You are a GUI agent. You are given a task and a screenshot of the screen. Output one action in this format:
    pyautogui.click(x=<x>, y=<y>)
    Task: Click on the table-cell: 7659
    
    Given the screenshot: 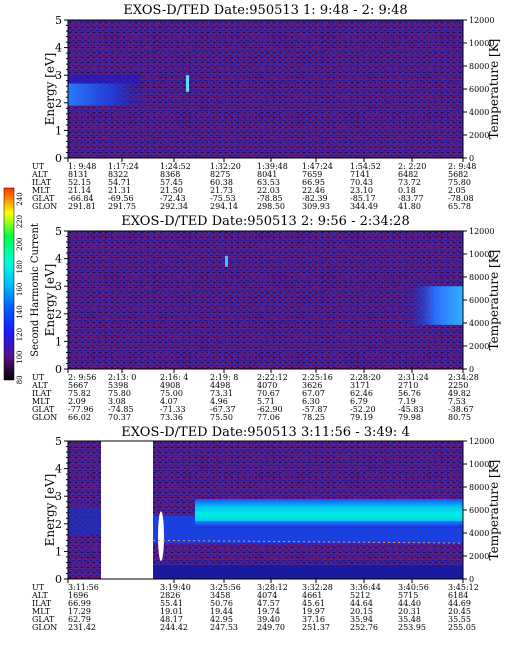 What is the action you would take?
    pyautogui.click(x=312, y=174)
    